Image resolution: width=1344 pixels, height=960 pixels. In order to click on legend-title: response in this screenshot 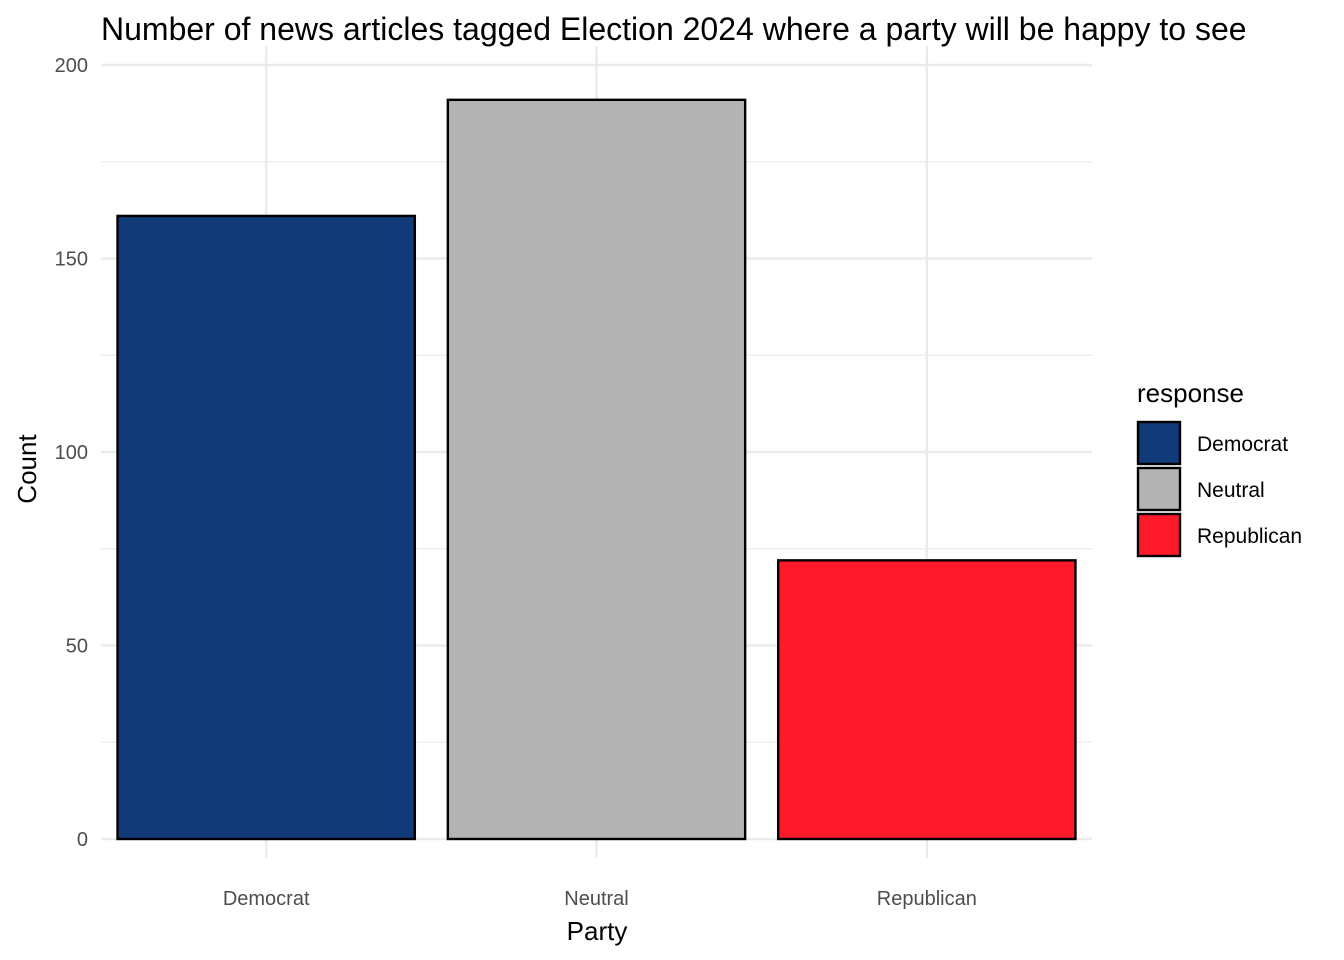, I will do `click(1190, 393)`.